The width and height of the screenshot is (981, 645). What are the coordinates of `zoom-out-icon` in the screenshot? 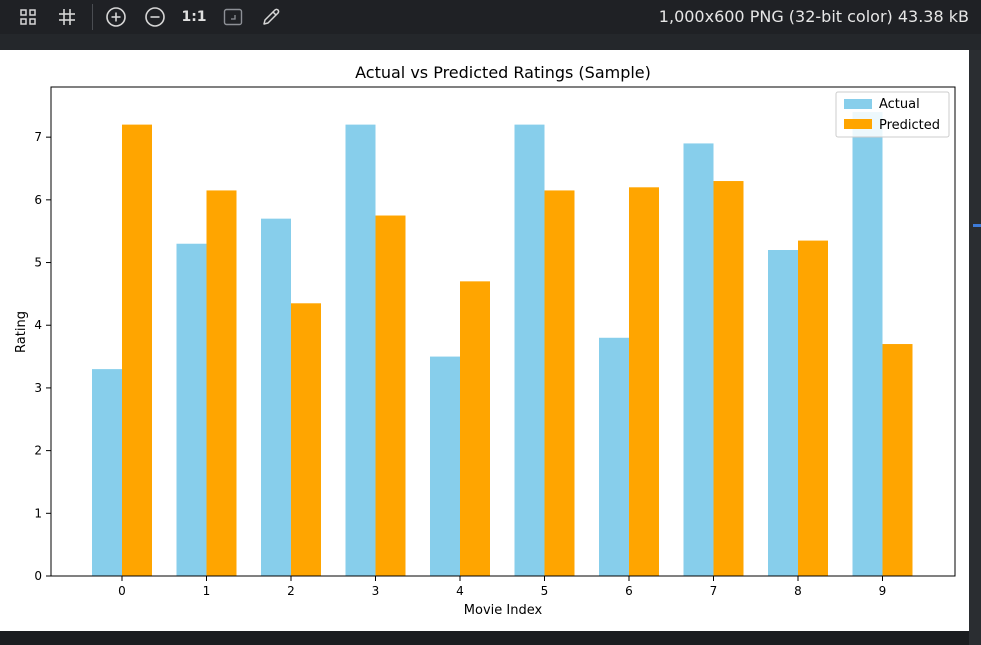 It's located at (155, 17).